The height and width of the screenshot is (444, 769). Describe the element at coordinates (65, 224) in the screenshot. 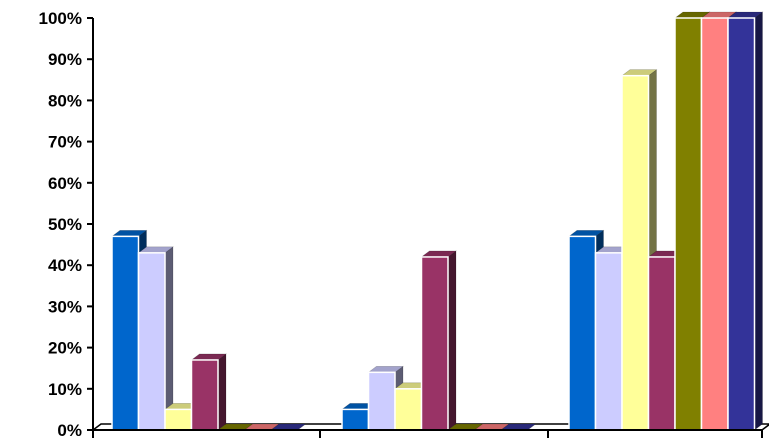

I see `y-tick-label: 50%` at that location.